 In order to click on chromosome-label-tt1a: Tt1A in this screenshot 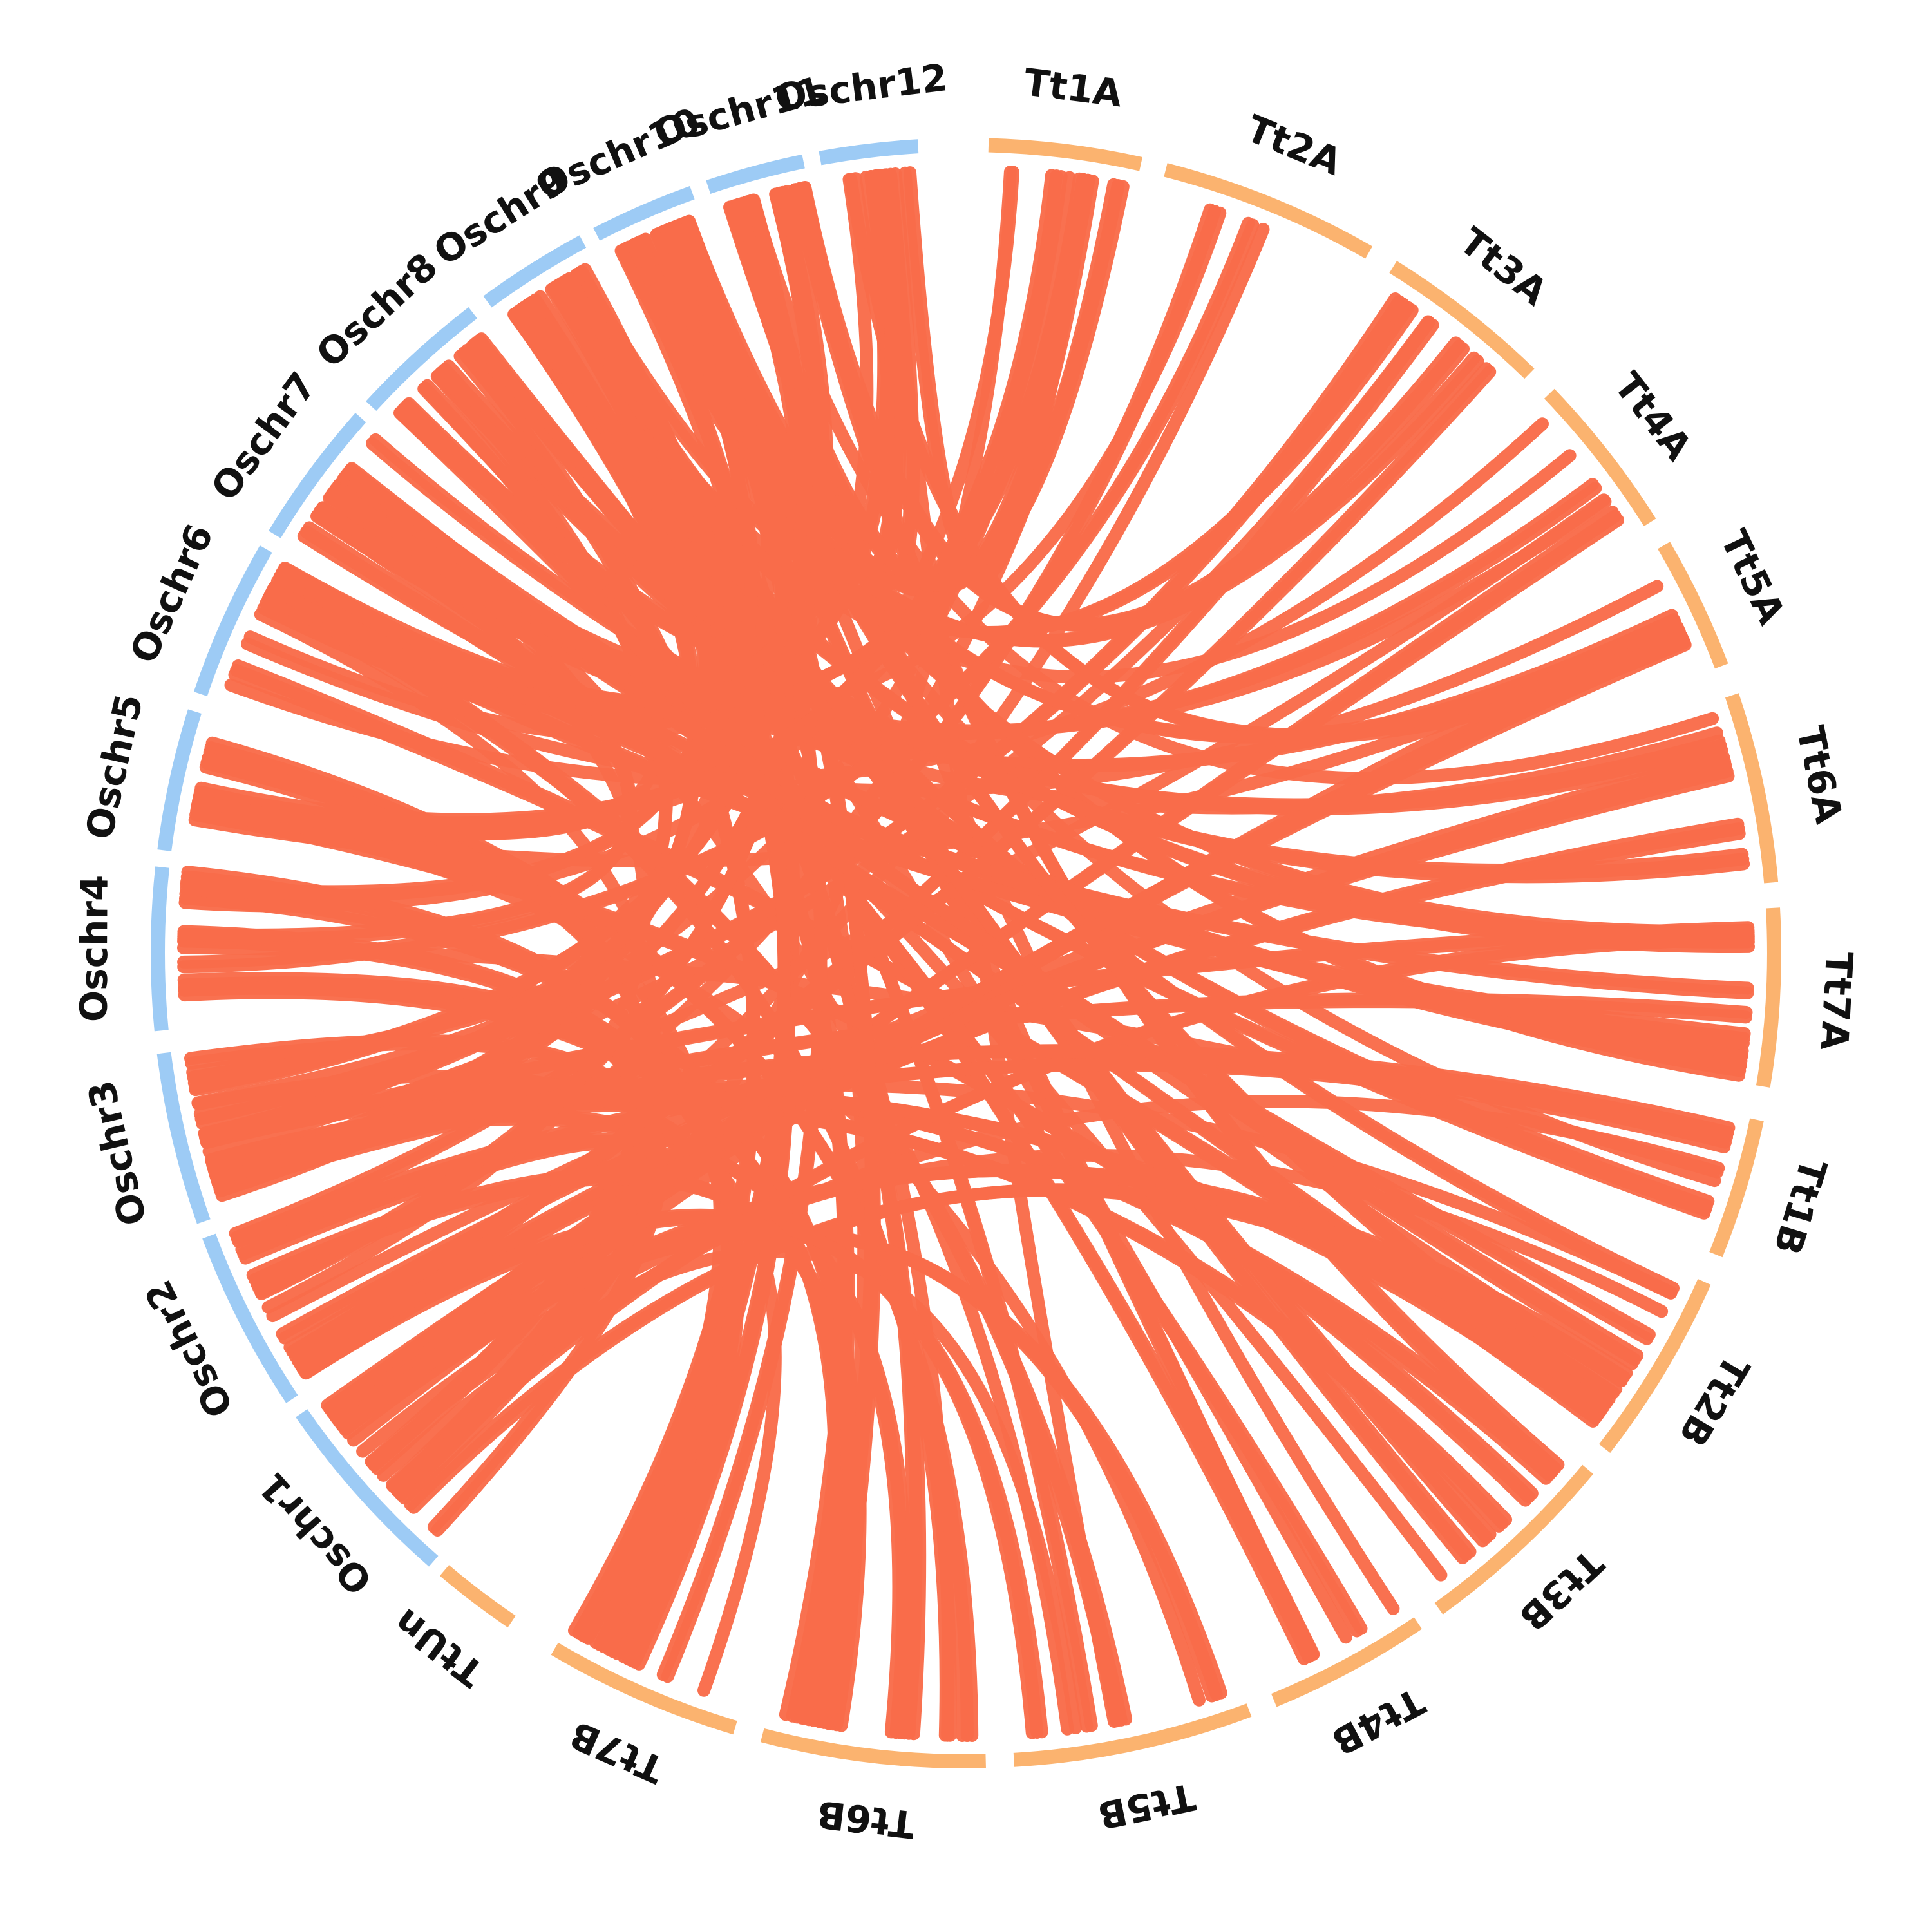, I will do `click(1072, 87)`.